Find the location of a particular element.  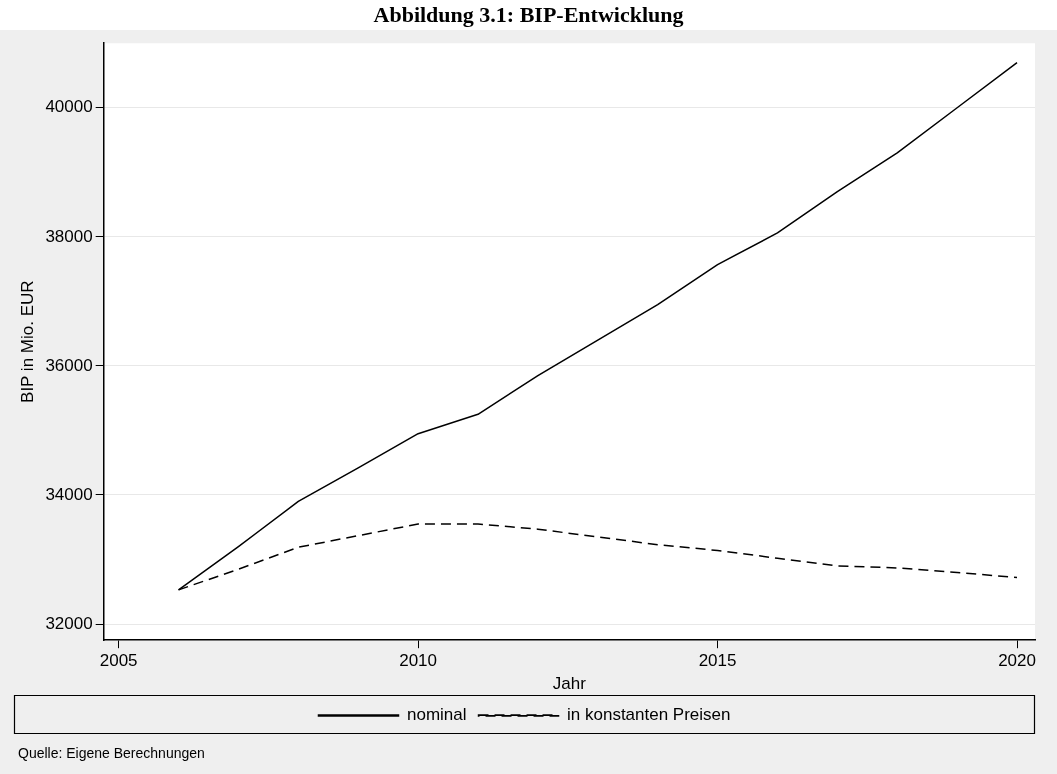

y-tick-label: 40000 is located at coordinates (69, 107).